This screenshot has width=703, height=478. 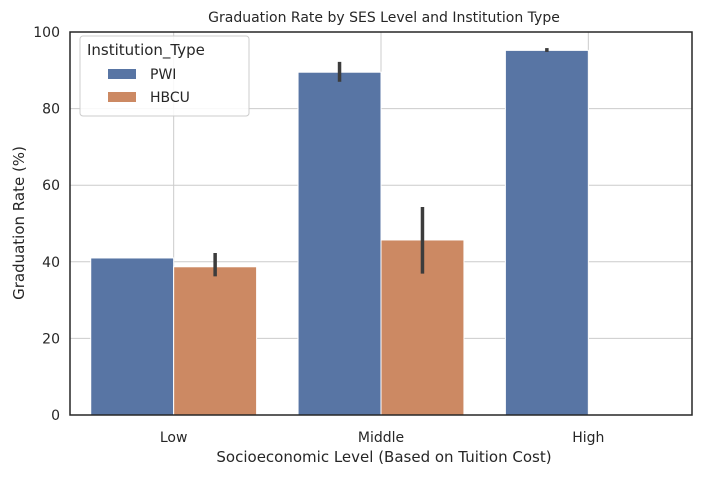 I want to click on x-tick-label: Middle, so click(x=381, y=438).